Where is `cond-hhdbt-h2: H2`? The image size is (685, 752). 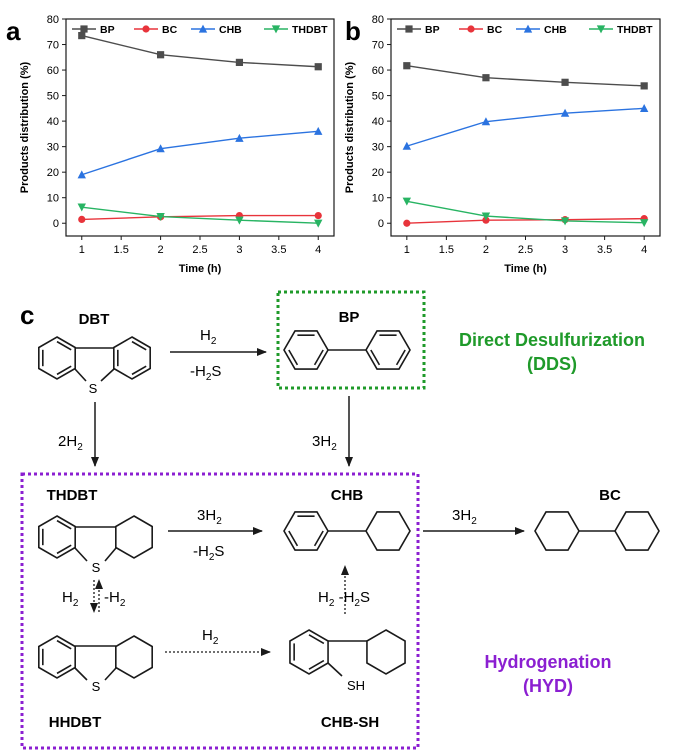
cond-hhdbt-h2: H2 is located at coordinates (70, 599).